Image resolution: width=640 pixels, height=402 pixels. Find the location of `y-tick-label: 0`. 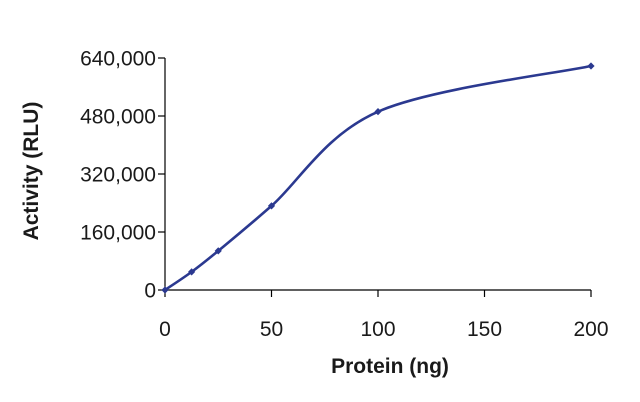

y-tick-label: 0 is located at coordinates (150, 291).